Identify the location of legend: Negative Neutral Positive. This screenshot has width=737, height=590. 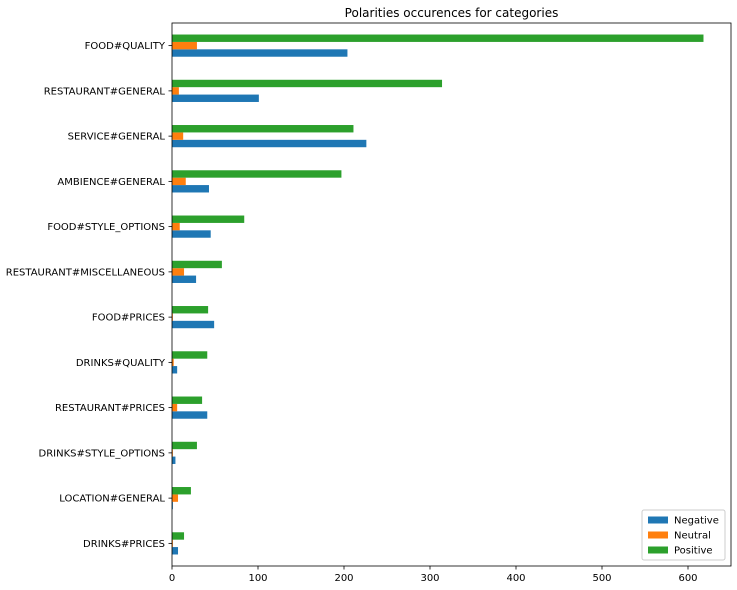
(683, 535).